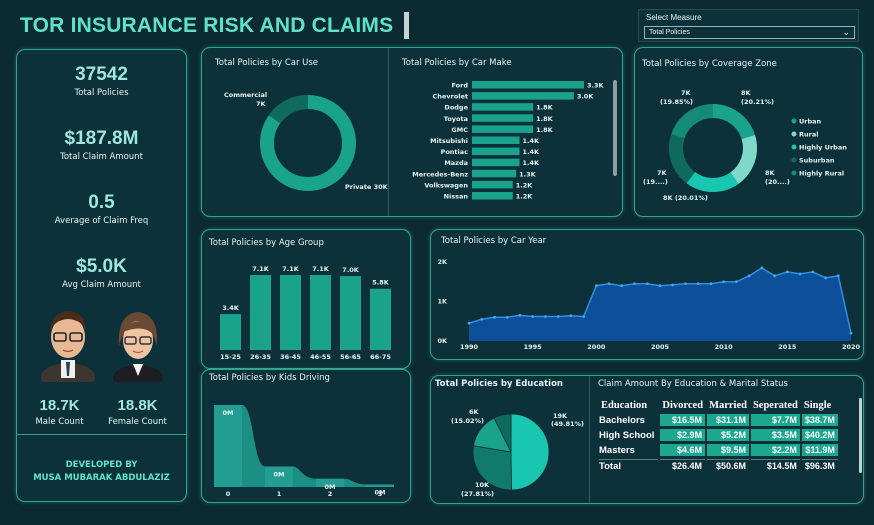 The width and height of the screenshot is (874, 525). What do you see at coordinates (101, 93) in the screenshot?
I see `total-policies-label: Total Policies` at bounding box center [101, 93].